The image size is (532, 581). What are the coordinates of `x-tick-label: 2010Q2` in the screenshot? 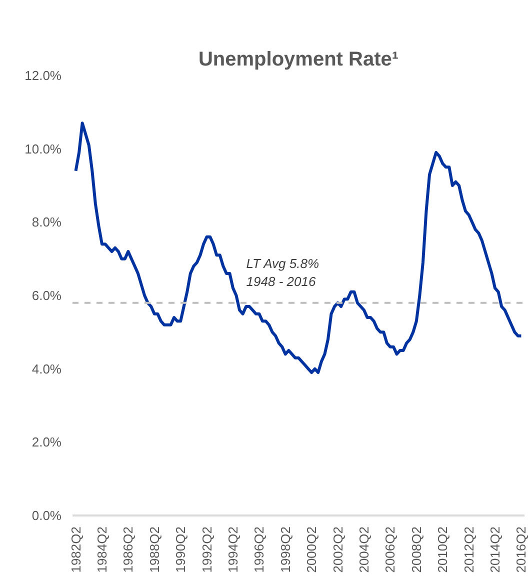 It's located at (442, 549).